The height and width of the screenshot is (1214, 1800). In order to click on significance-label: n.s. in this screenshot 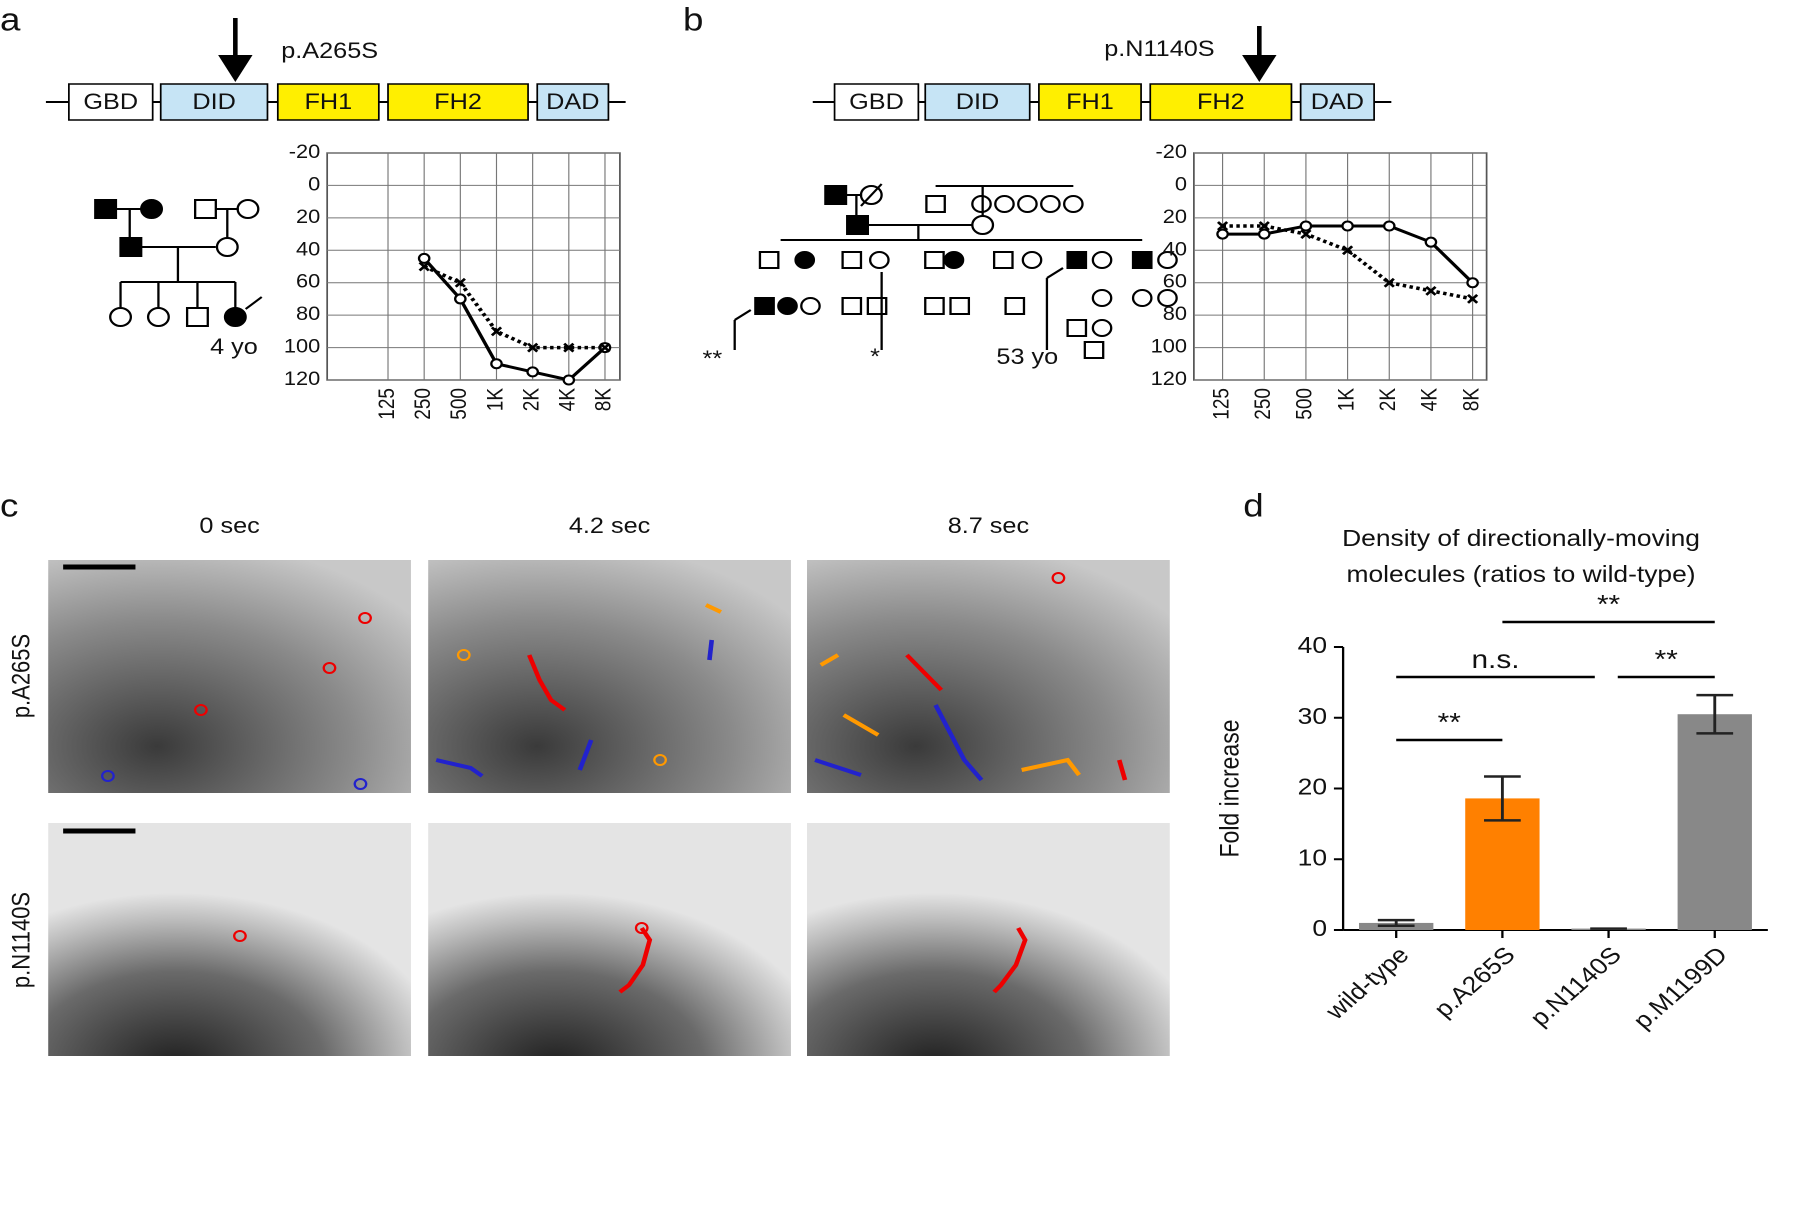, I will do `click(1495, 659)`.